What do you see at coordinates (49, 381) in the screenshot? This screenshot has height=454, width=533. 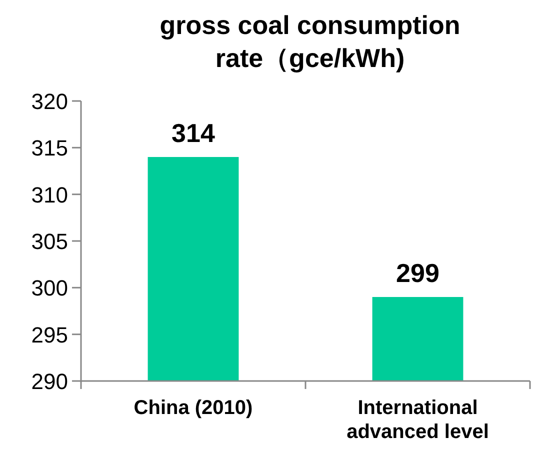 I see `ytick: 290` at bounding box center [49, 381].